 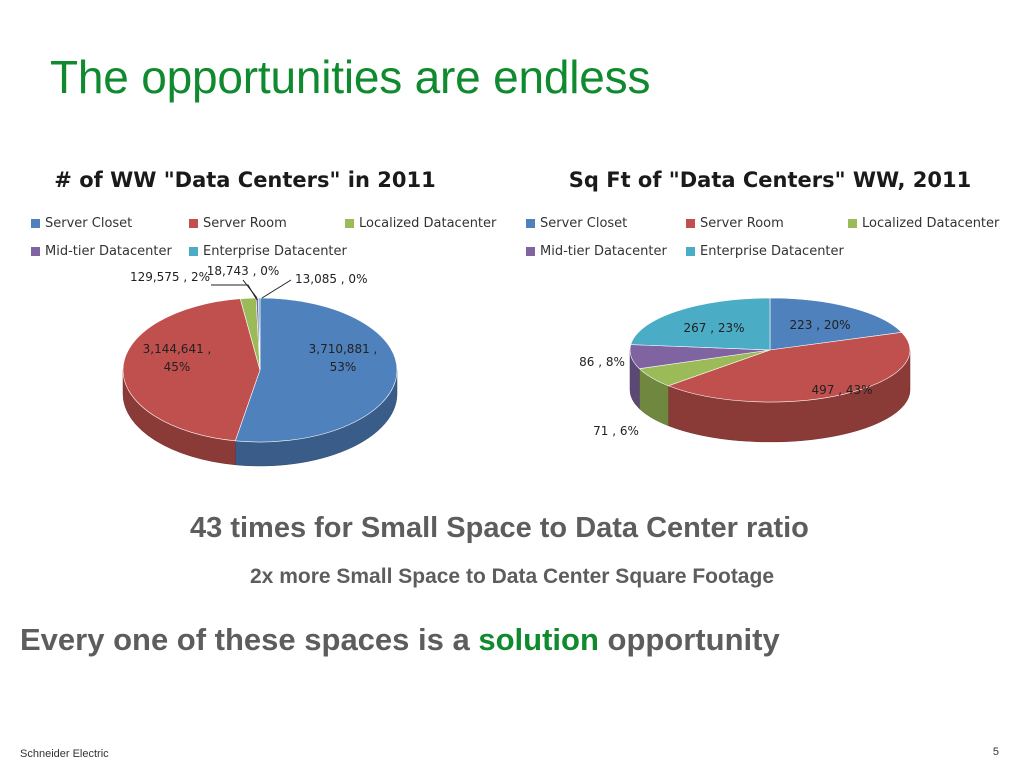 What do you see at coordinates (819, 325) in the screenshot?
I see `data-label: 223 , 20%` at bounding box center [819, 325].